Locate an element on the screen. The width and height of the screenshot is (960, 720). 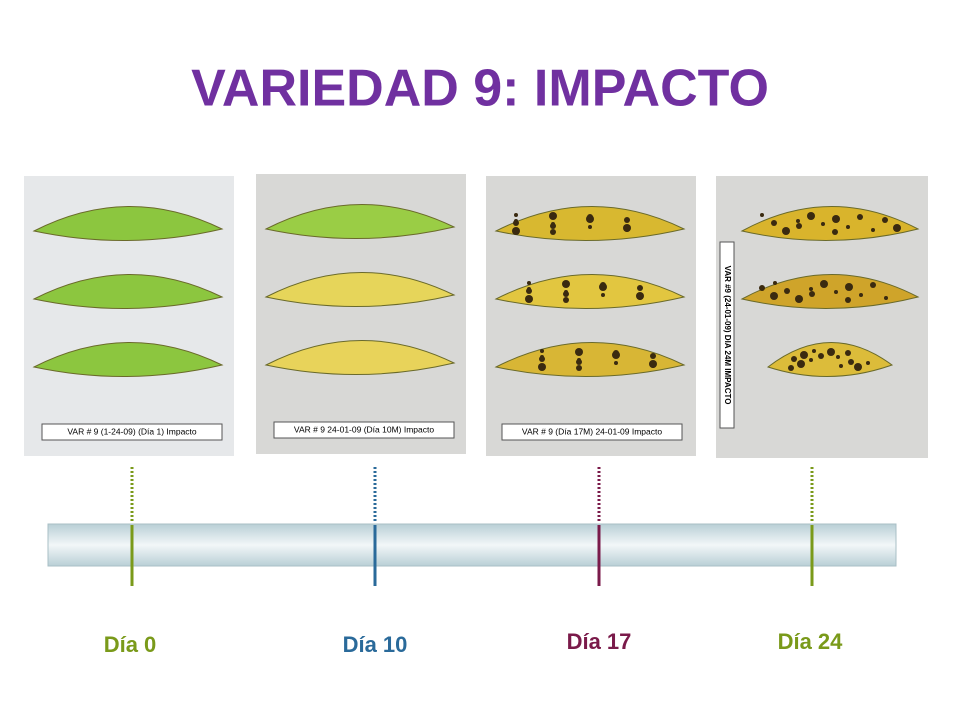
timeline-label: Día 17 is located at coordinates (599, 641).